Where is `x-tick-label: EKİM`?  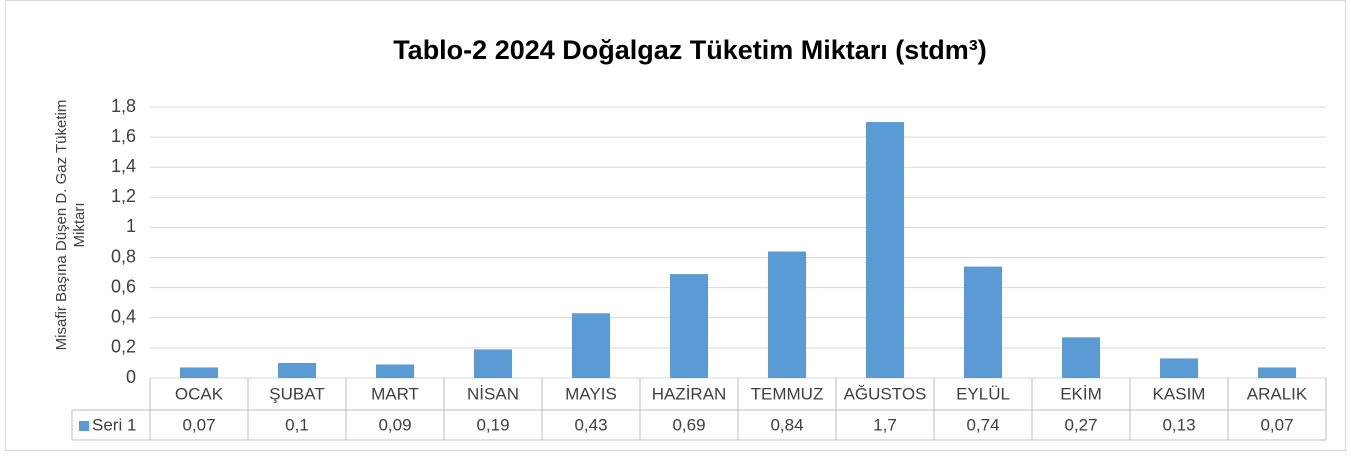 x-tick-label: EKİM is located at coordinates (1081, 393).